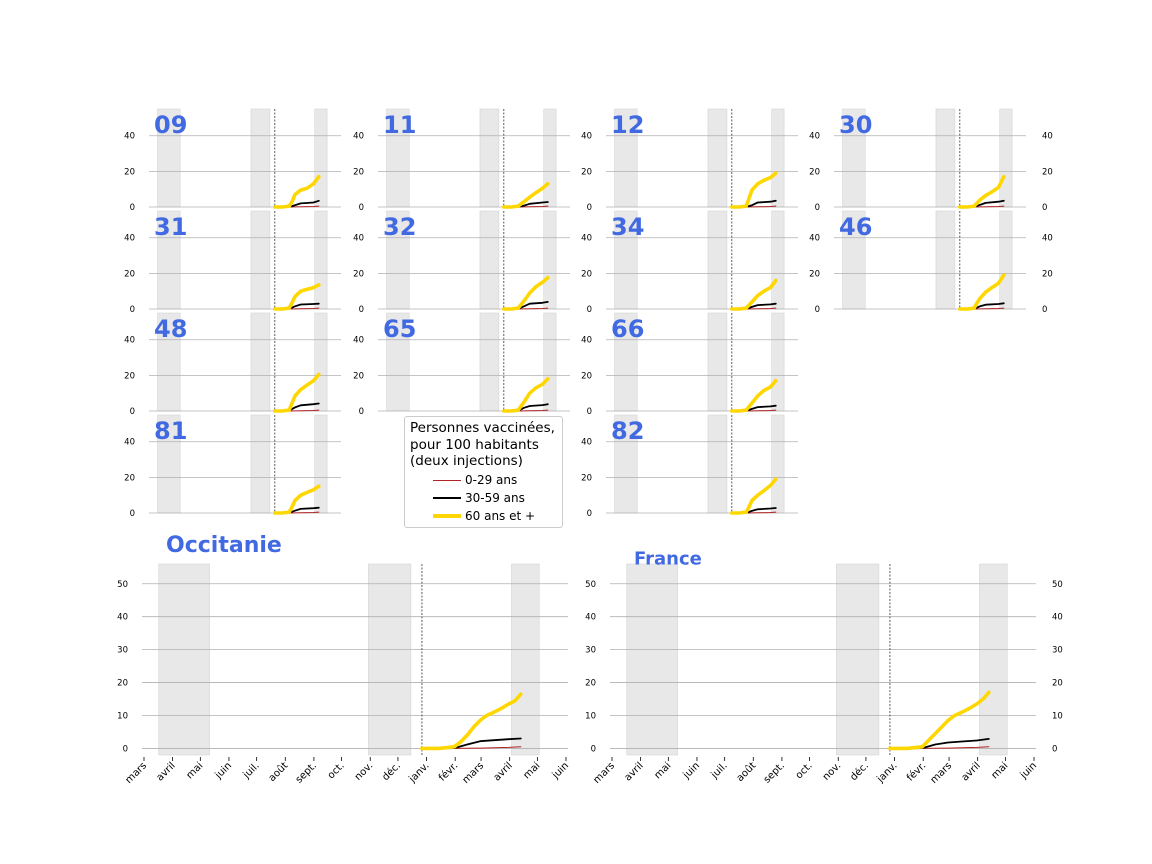  Describe the element at coordinates (232, 364) in the screenshot. I see `panel-48: 0 20 40 48` at that location.